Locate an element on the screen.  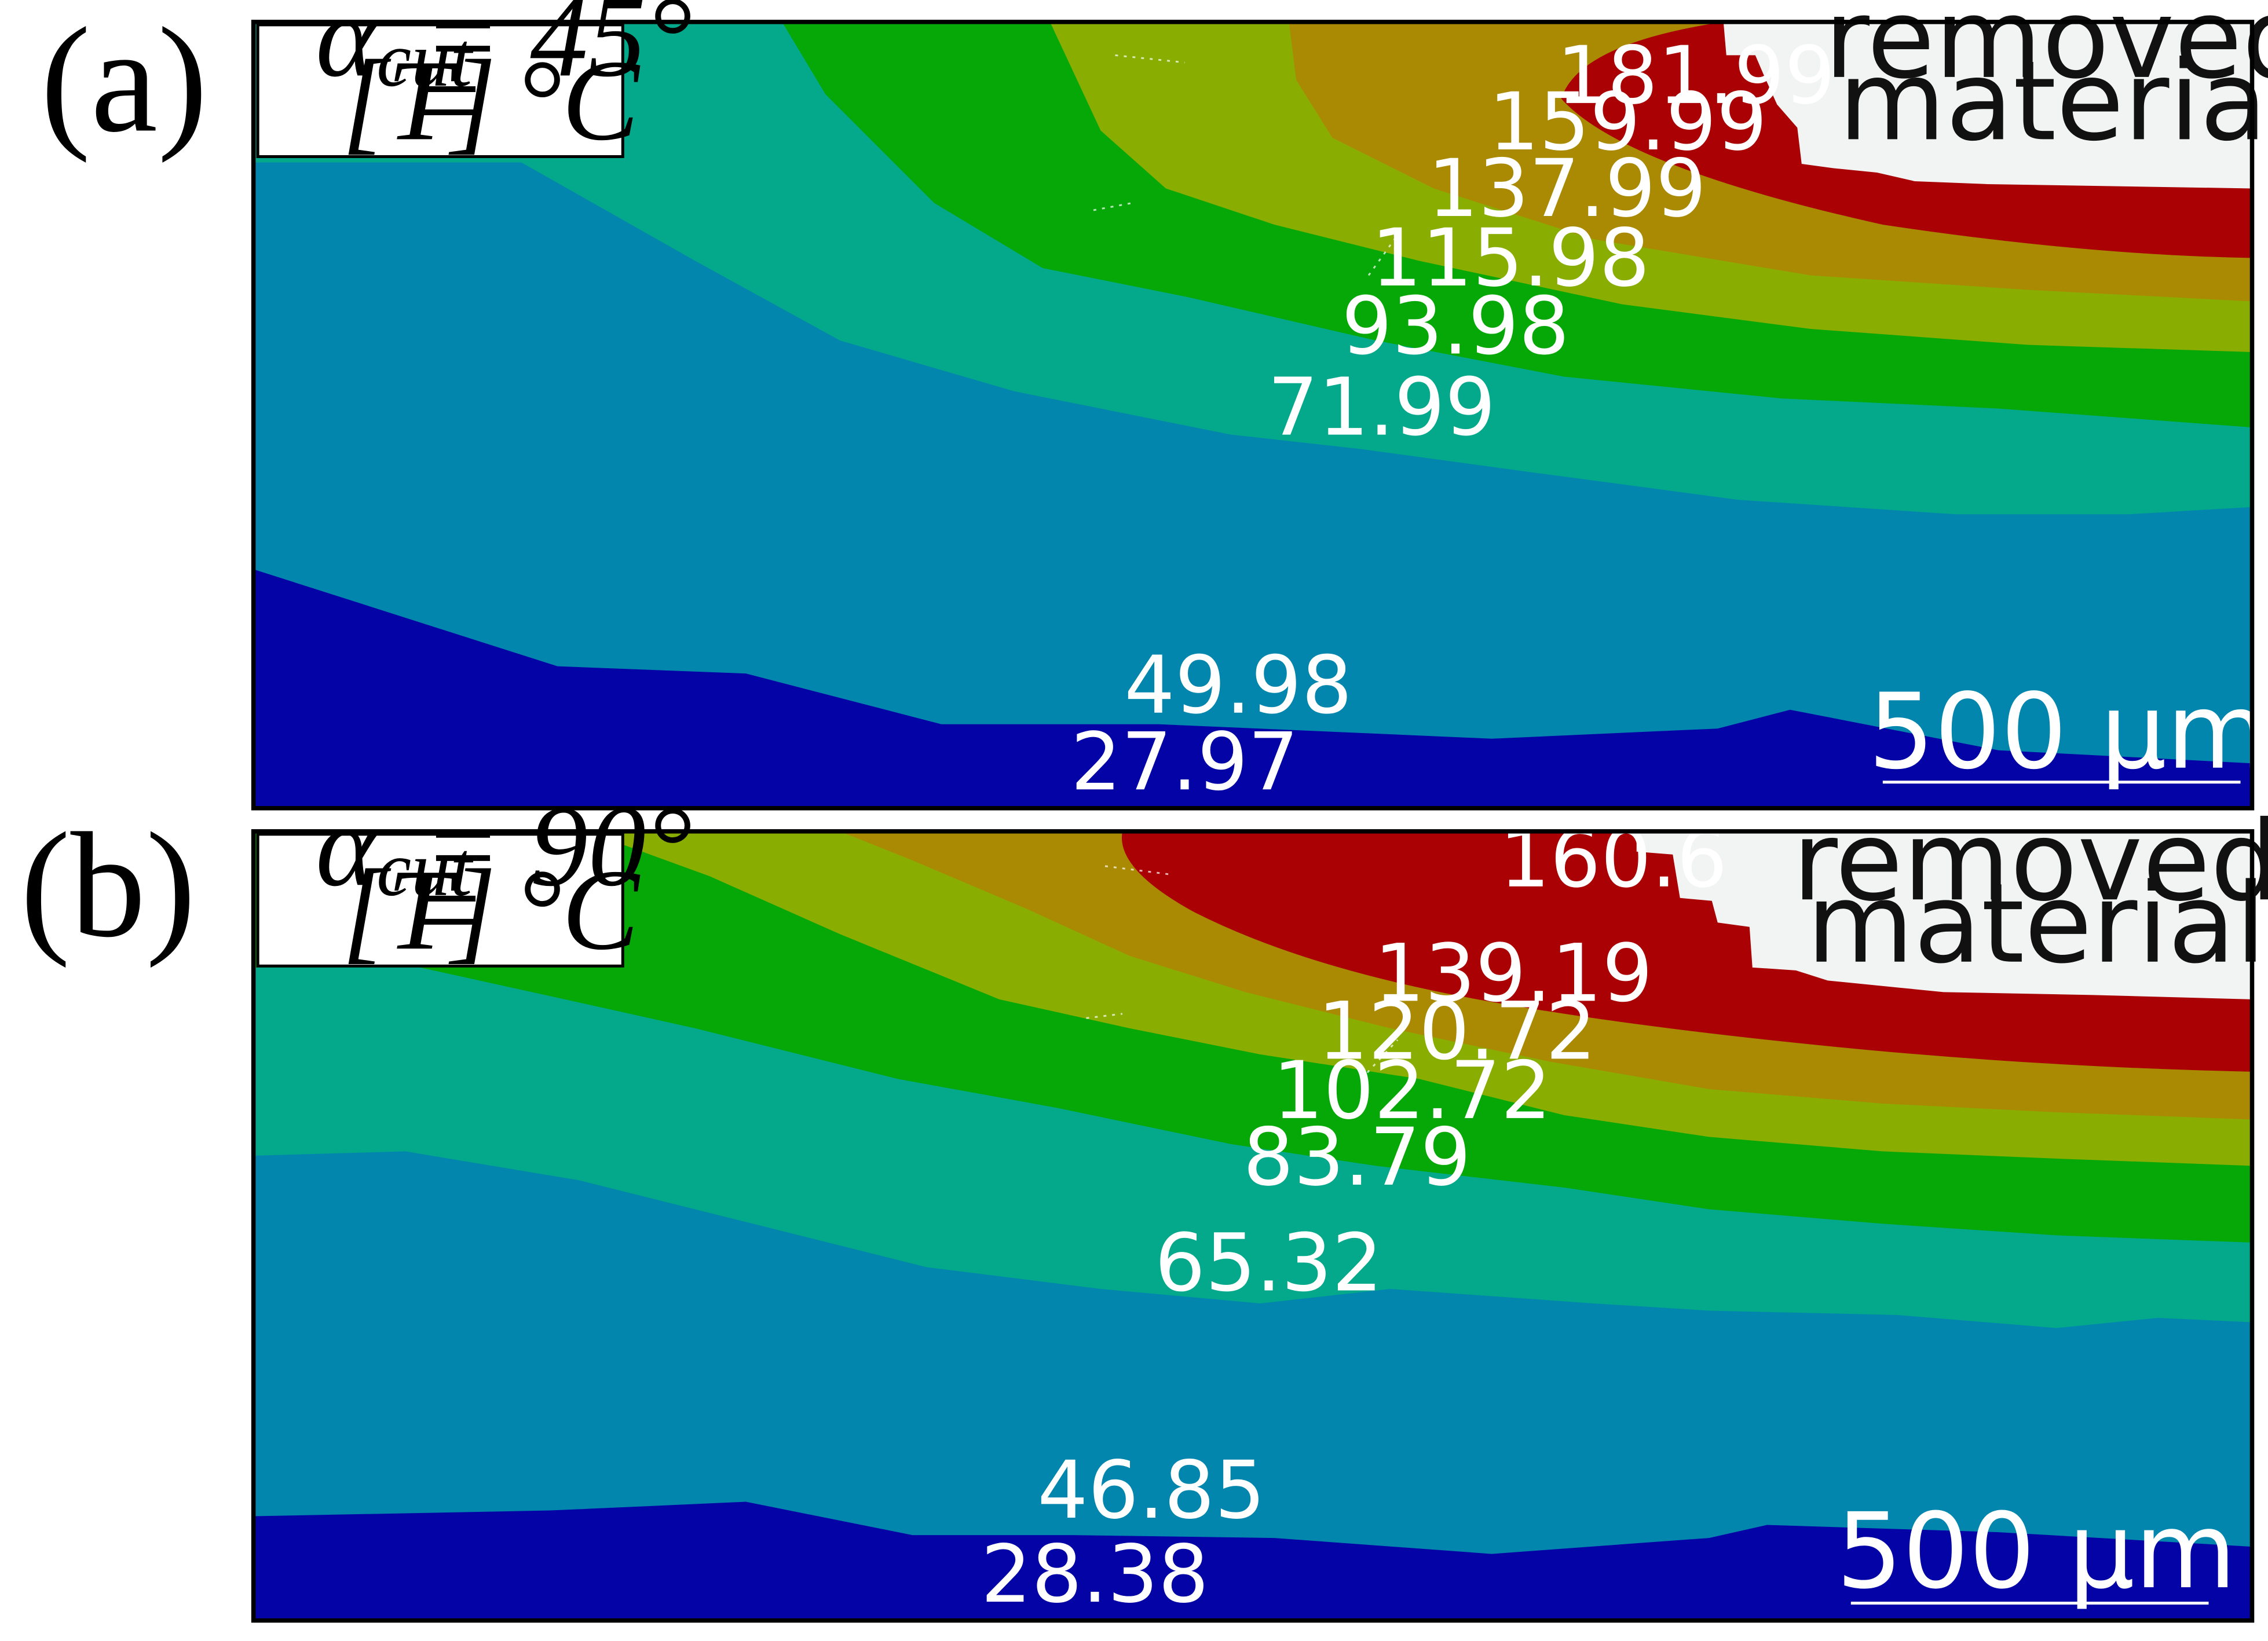
panel-a-contour-label: 71.99 is located at coordinates (1382, 407).